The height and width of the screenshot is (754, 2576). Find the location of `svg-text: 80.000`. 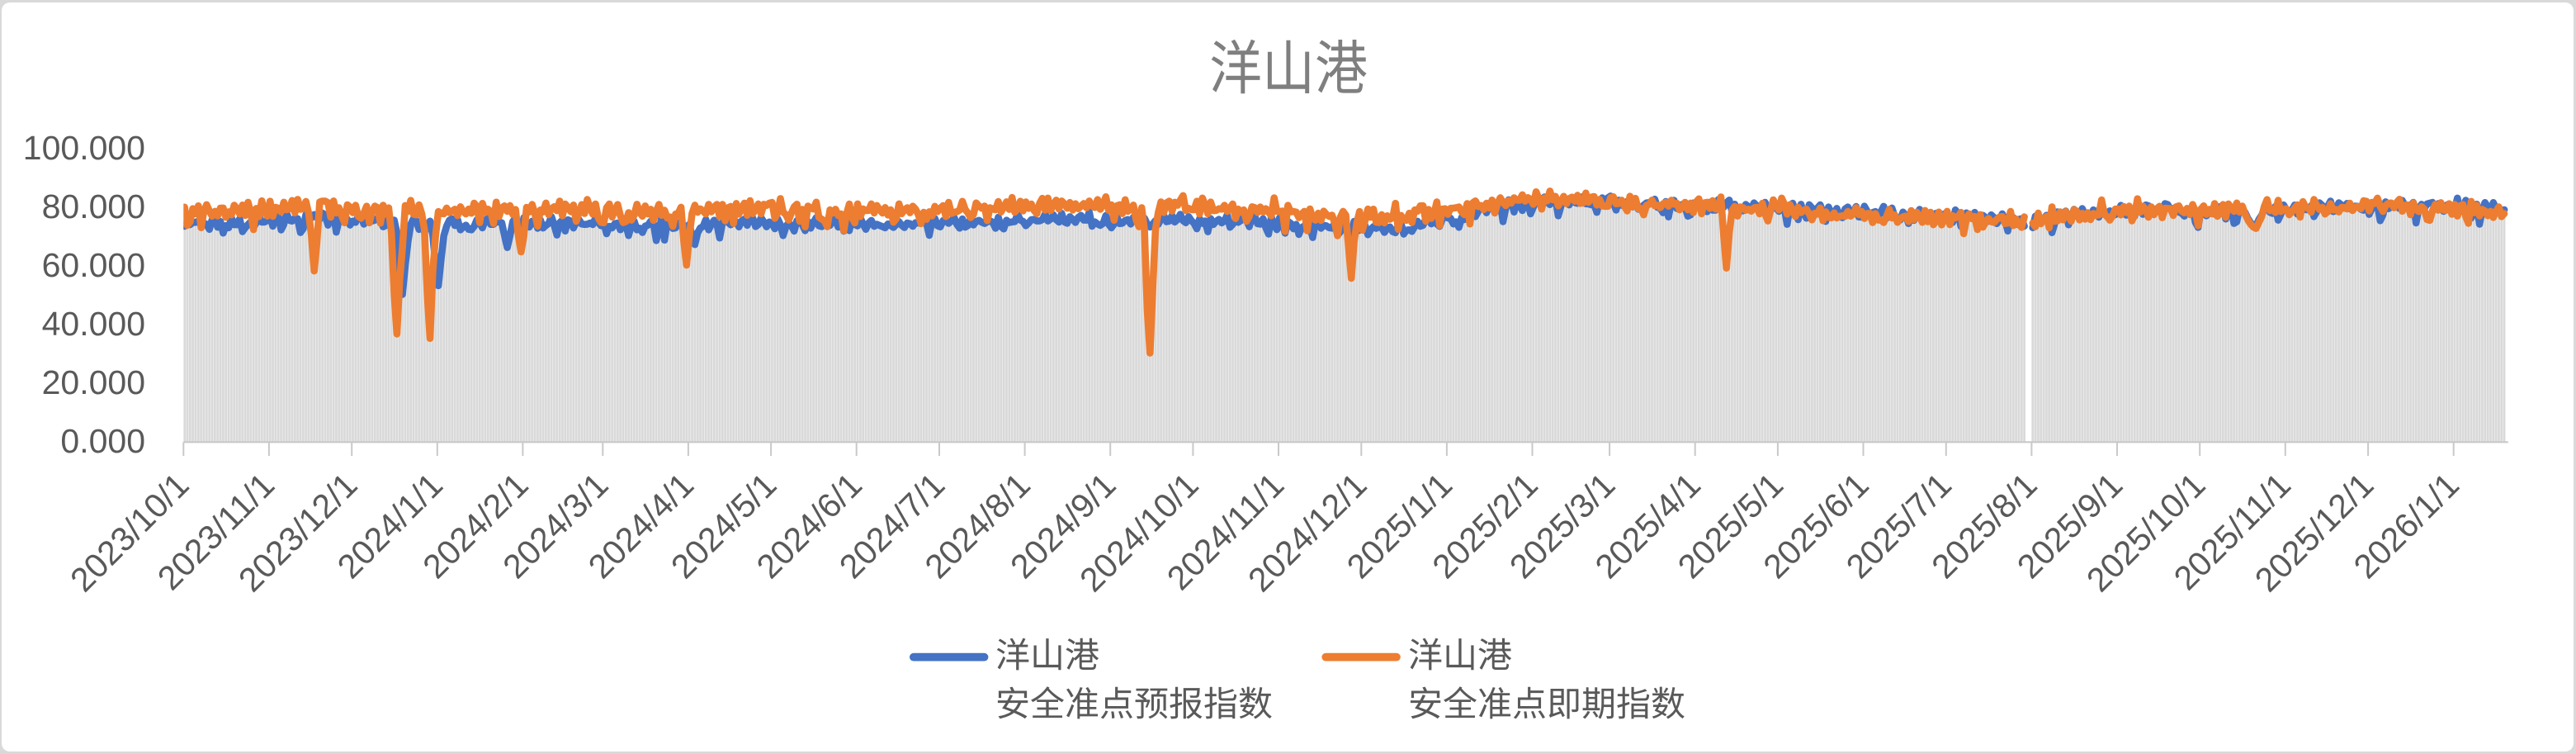

svg-text: 80.000 is located at coordinates (93, 206).